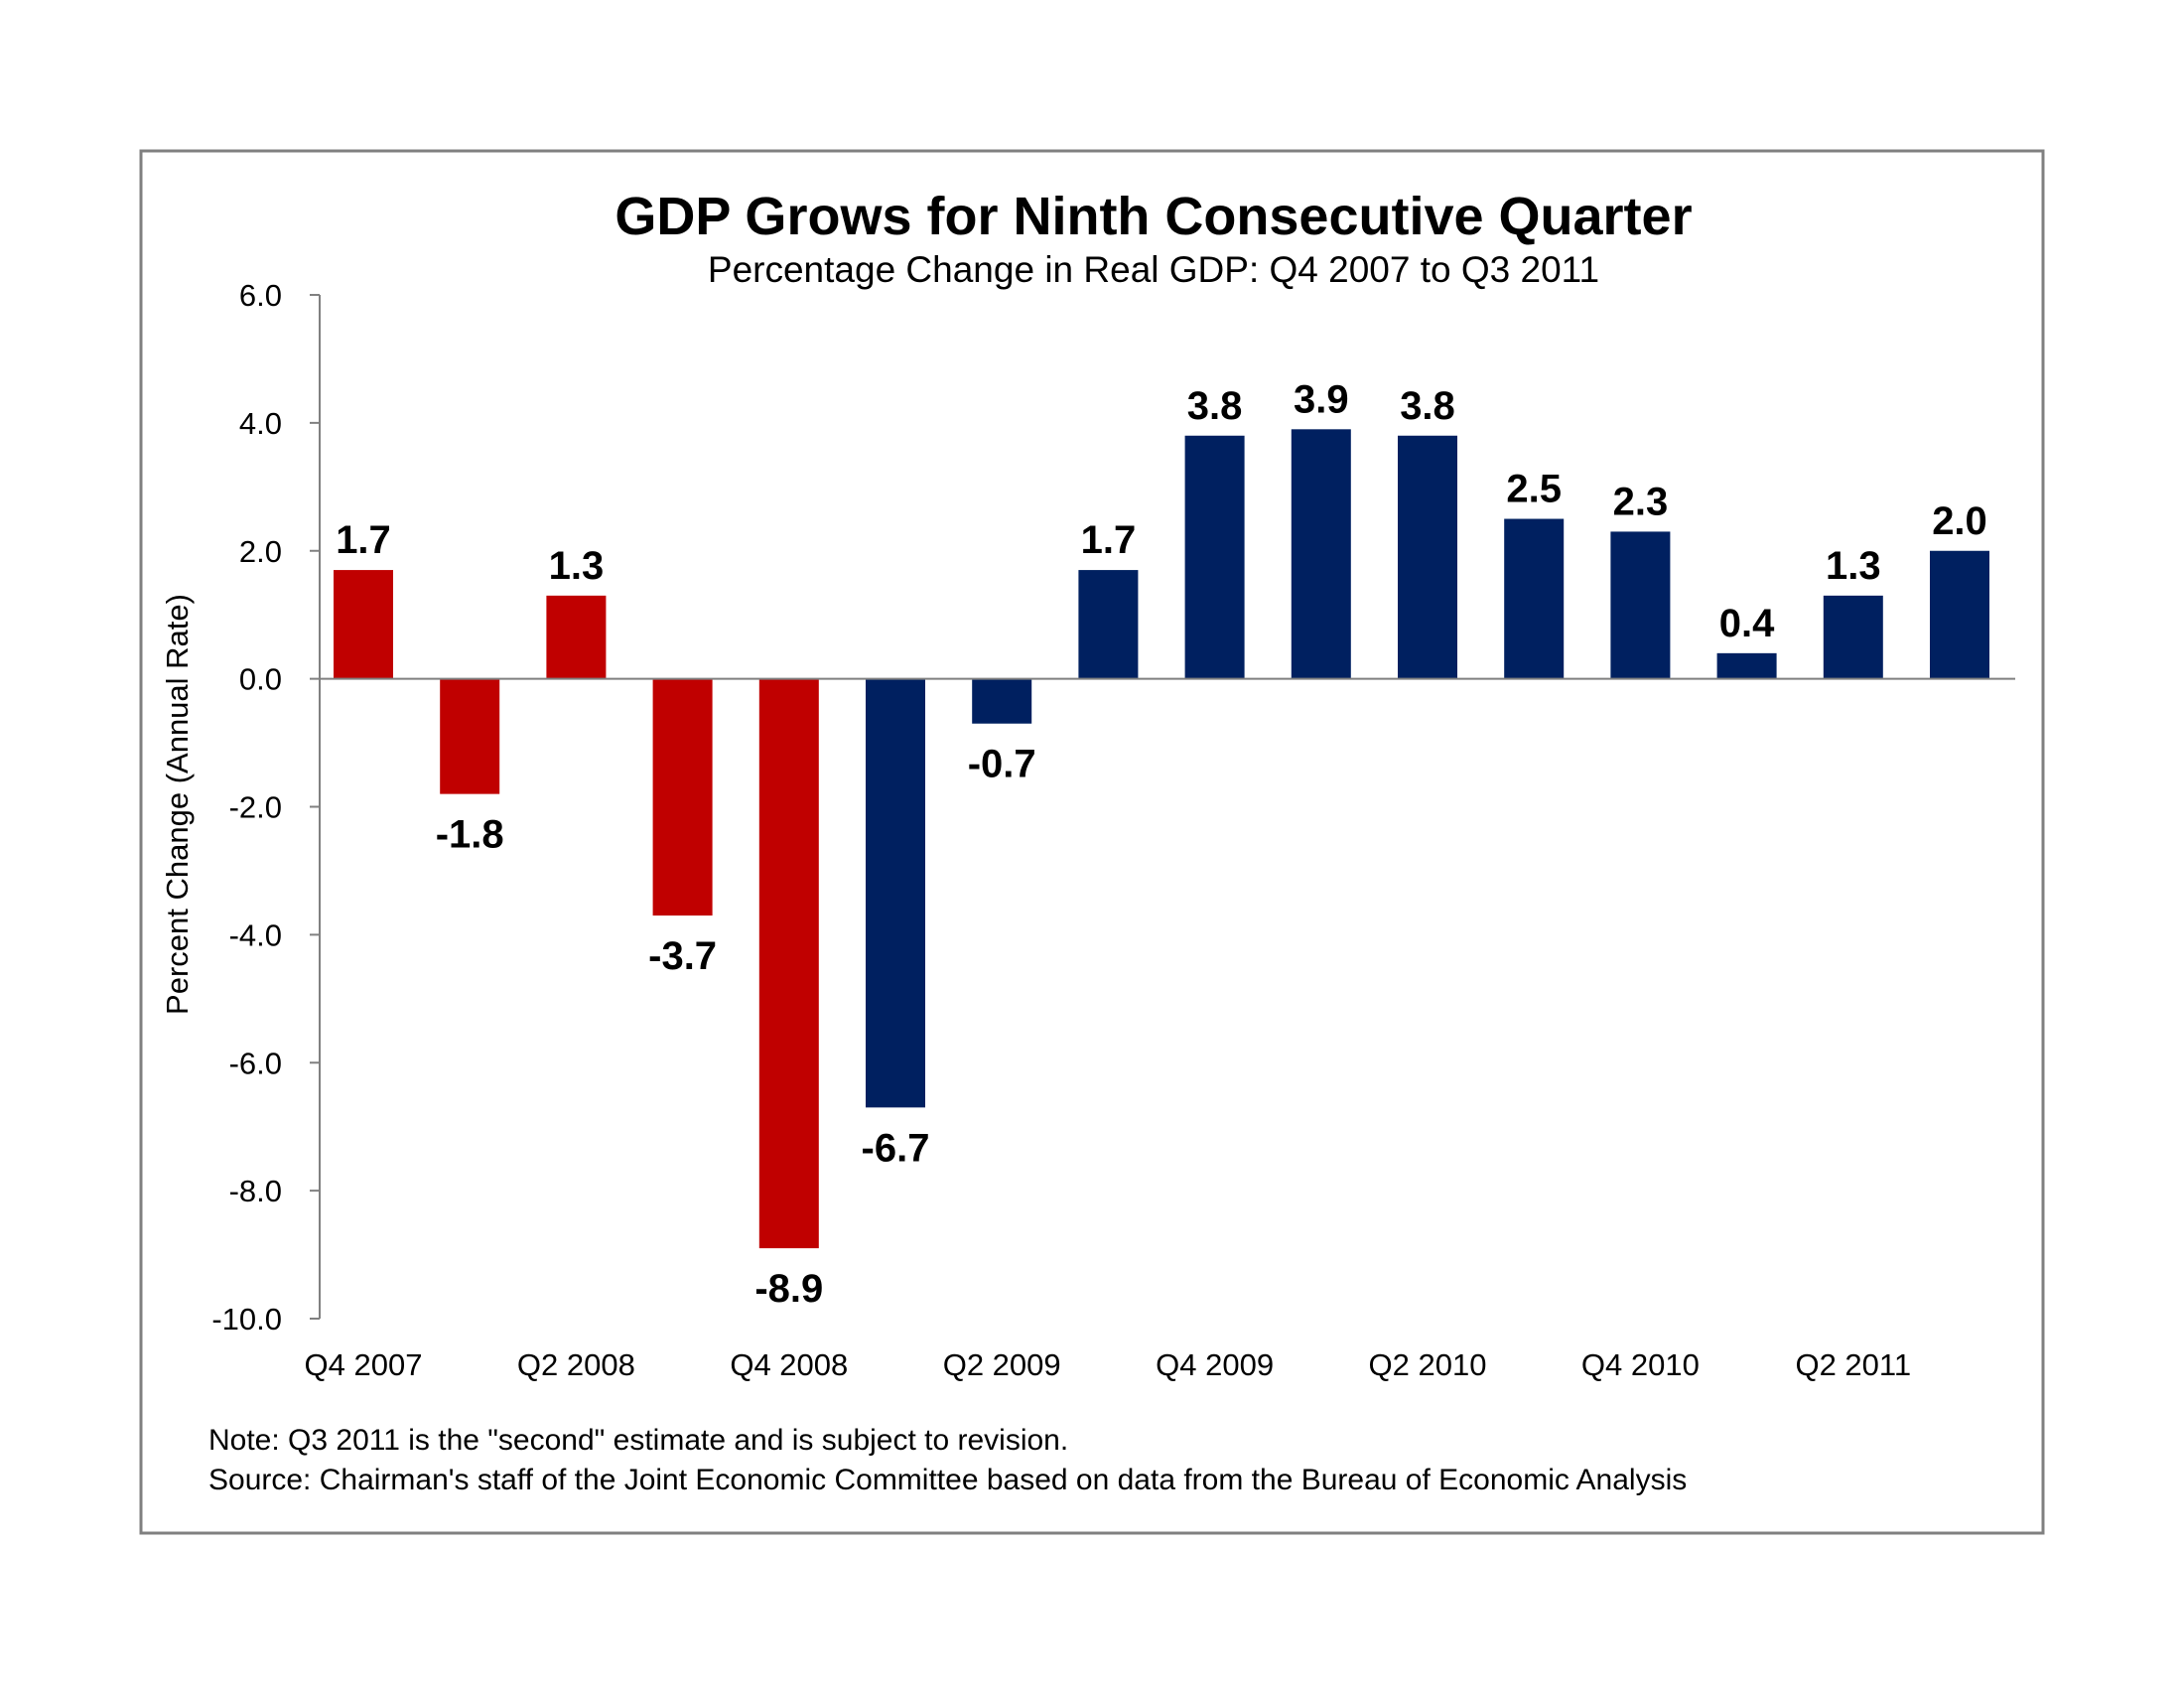 This screenshot has height=1688, width=2184. What do you see at coordinates (1853, 637) in the screenshot?
I see `bar-q2-2011` at bounding box center [1853, 637].